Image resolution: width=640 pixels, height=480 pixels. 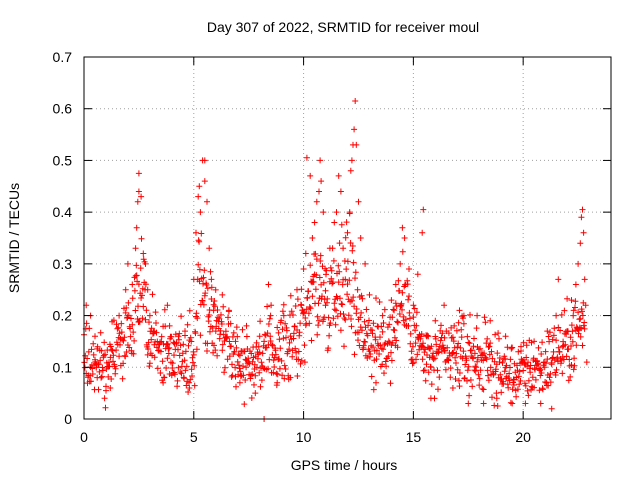 What do you see at coordinates (14, 238) in the screenshot?
I see `y-axis-label: SRMTID / TECUs` at bounding box center [14, 238].